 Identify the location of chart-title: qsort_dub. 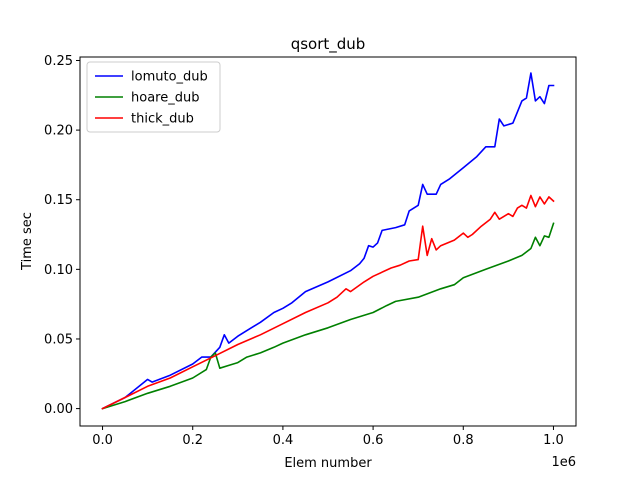
(328, 44).